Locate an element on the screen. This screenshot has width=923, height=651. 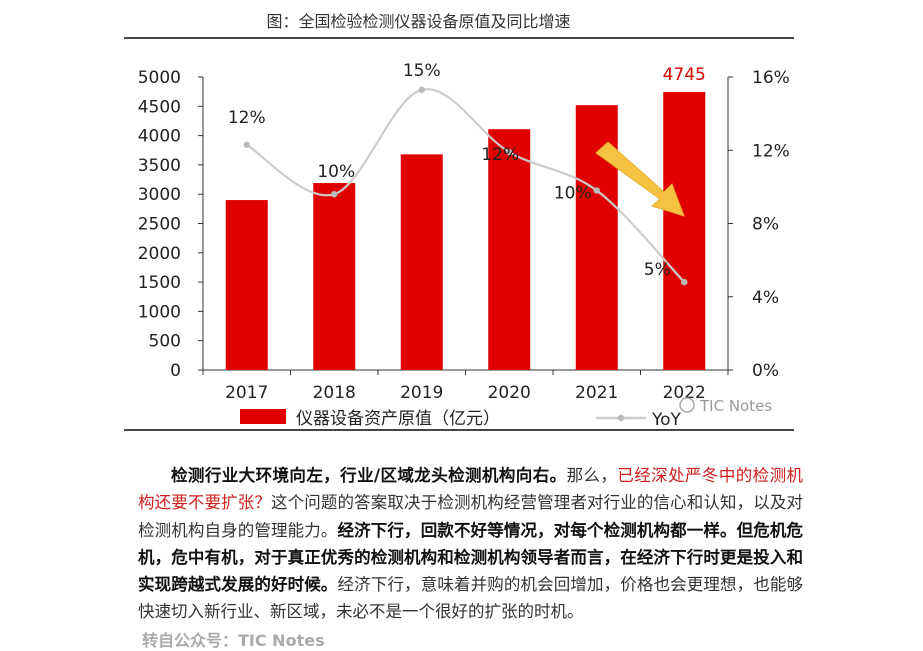
legend-line-marker is located at coordinates (621, 418).